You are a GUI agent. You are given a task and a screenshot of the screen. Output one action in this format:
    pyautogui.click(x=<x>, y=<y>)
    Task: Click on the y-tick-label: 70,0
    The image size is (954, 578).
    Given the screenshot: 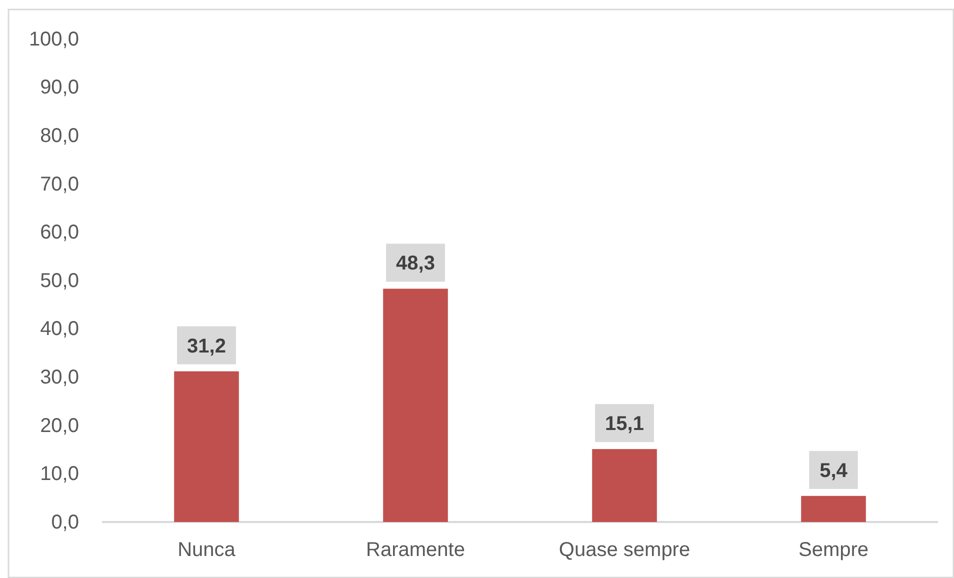 What is the action you would take?
    pyautogui.click(x=59, y=184)
    